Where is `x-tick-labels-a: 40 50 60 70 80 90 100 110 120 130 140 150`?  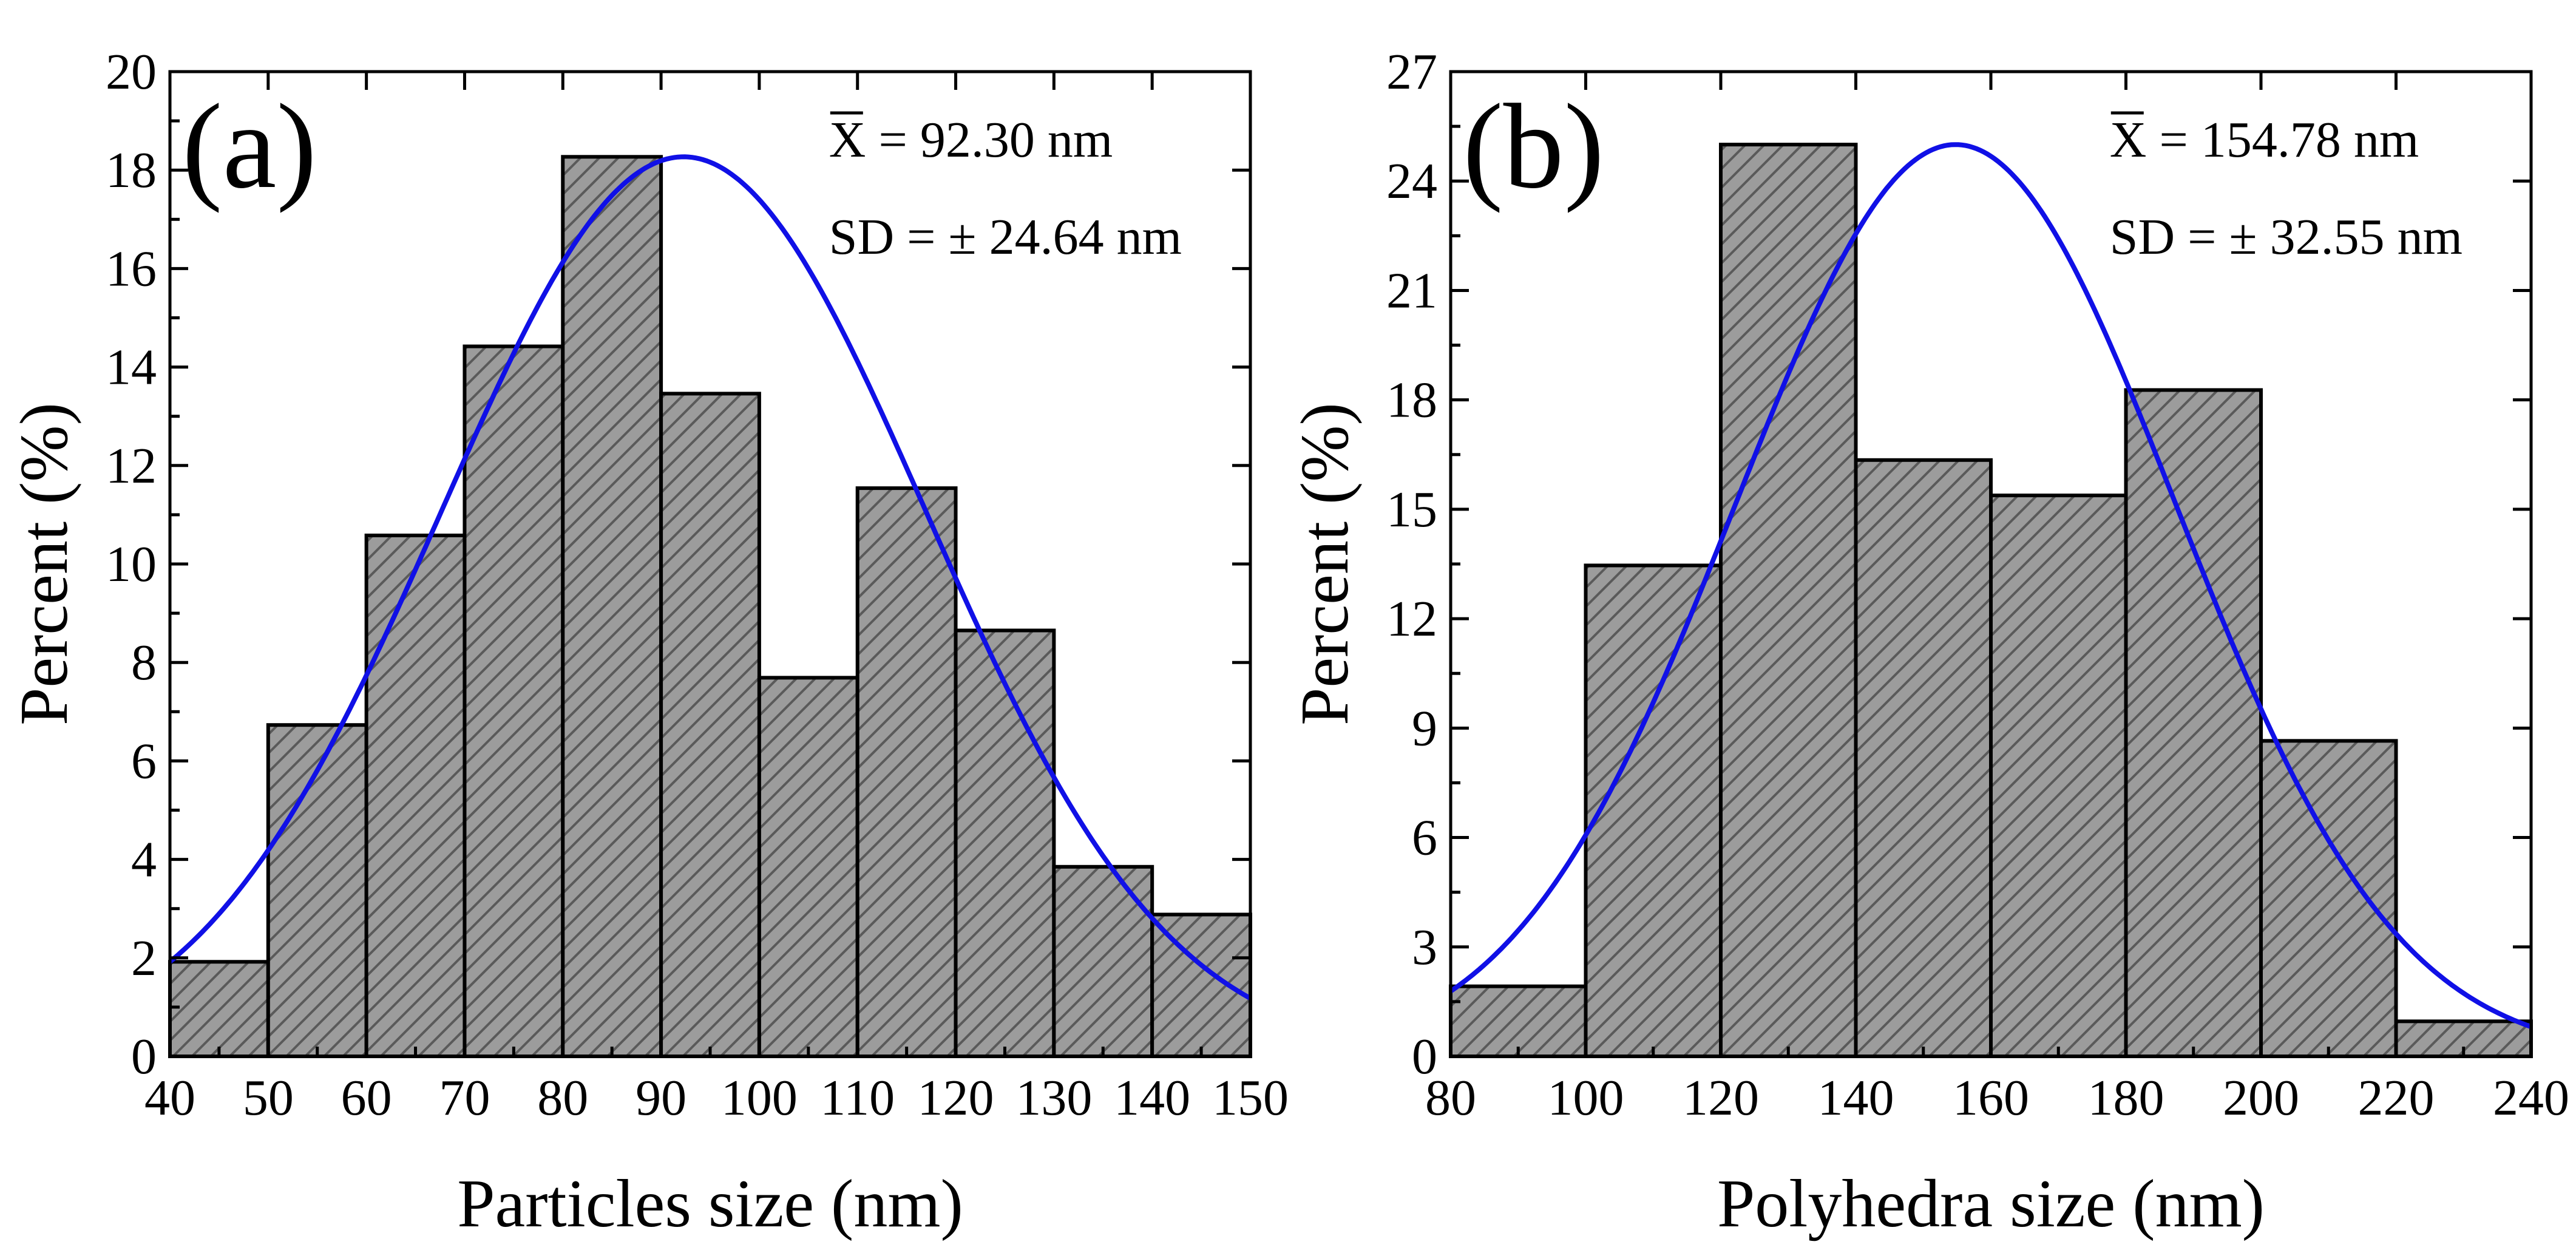 x-tick-labels-a: 40 50 60 70 80 90 100 110 120 130 140 150 is located at coordinates (716, 1098).